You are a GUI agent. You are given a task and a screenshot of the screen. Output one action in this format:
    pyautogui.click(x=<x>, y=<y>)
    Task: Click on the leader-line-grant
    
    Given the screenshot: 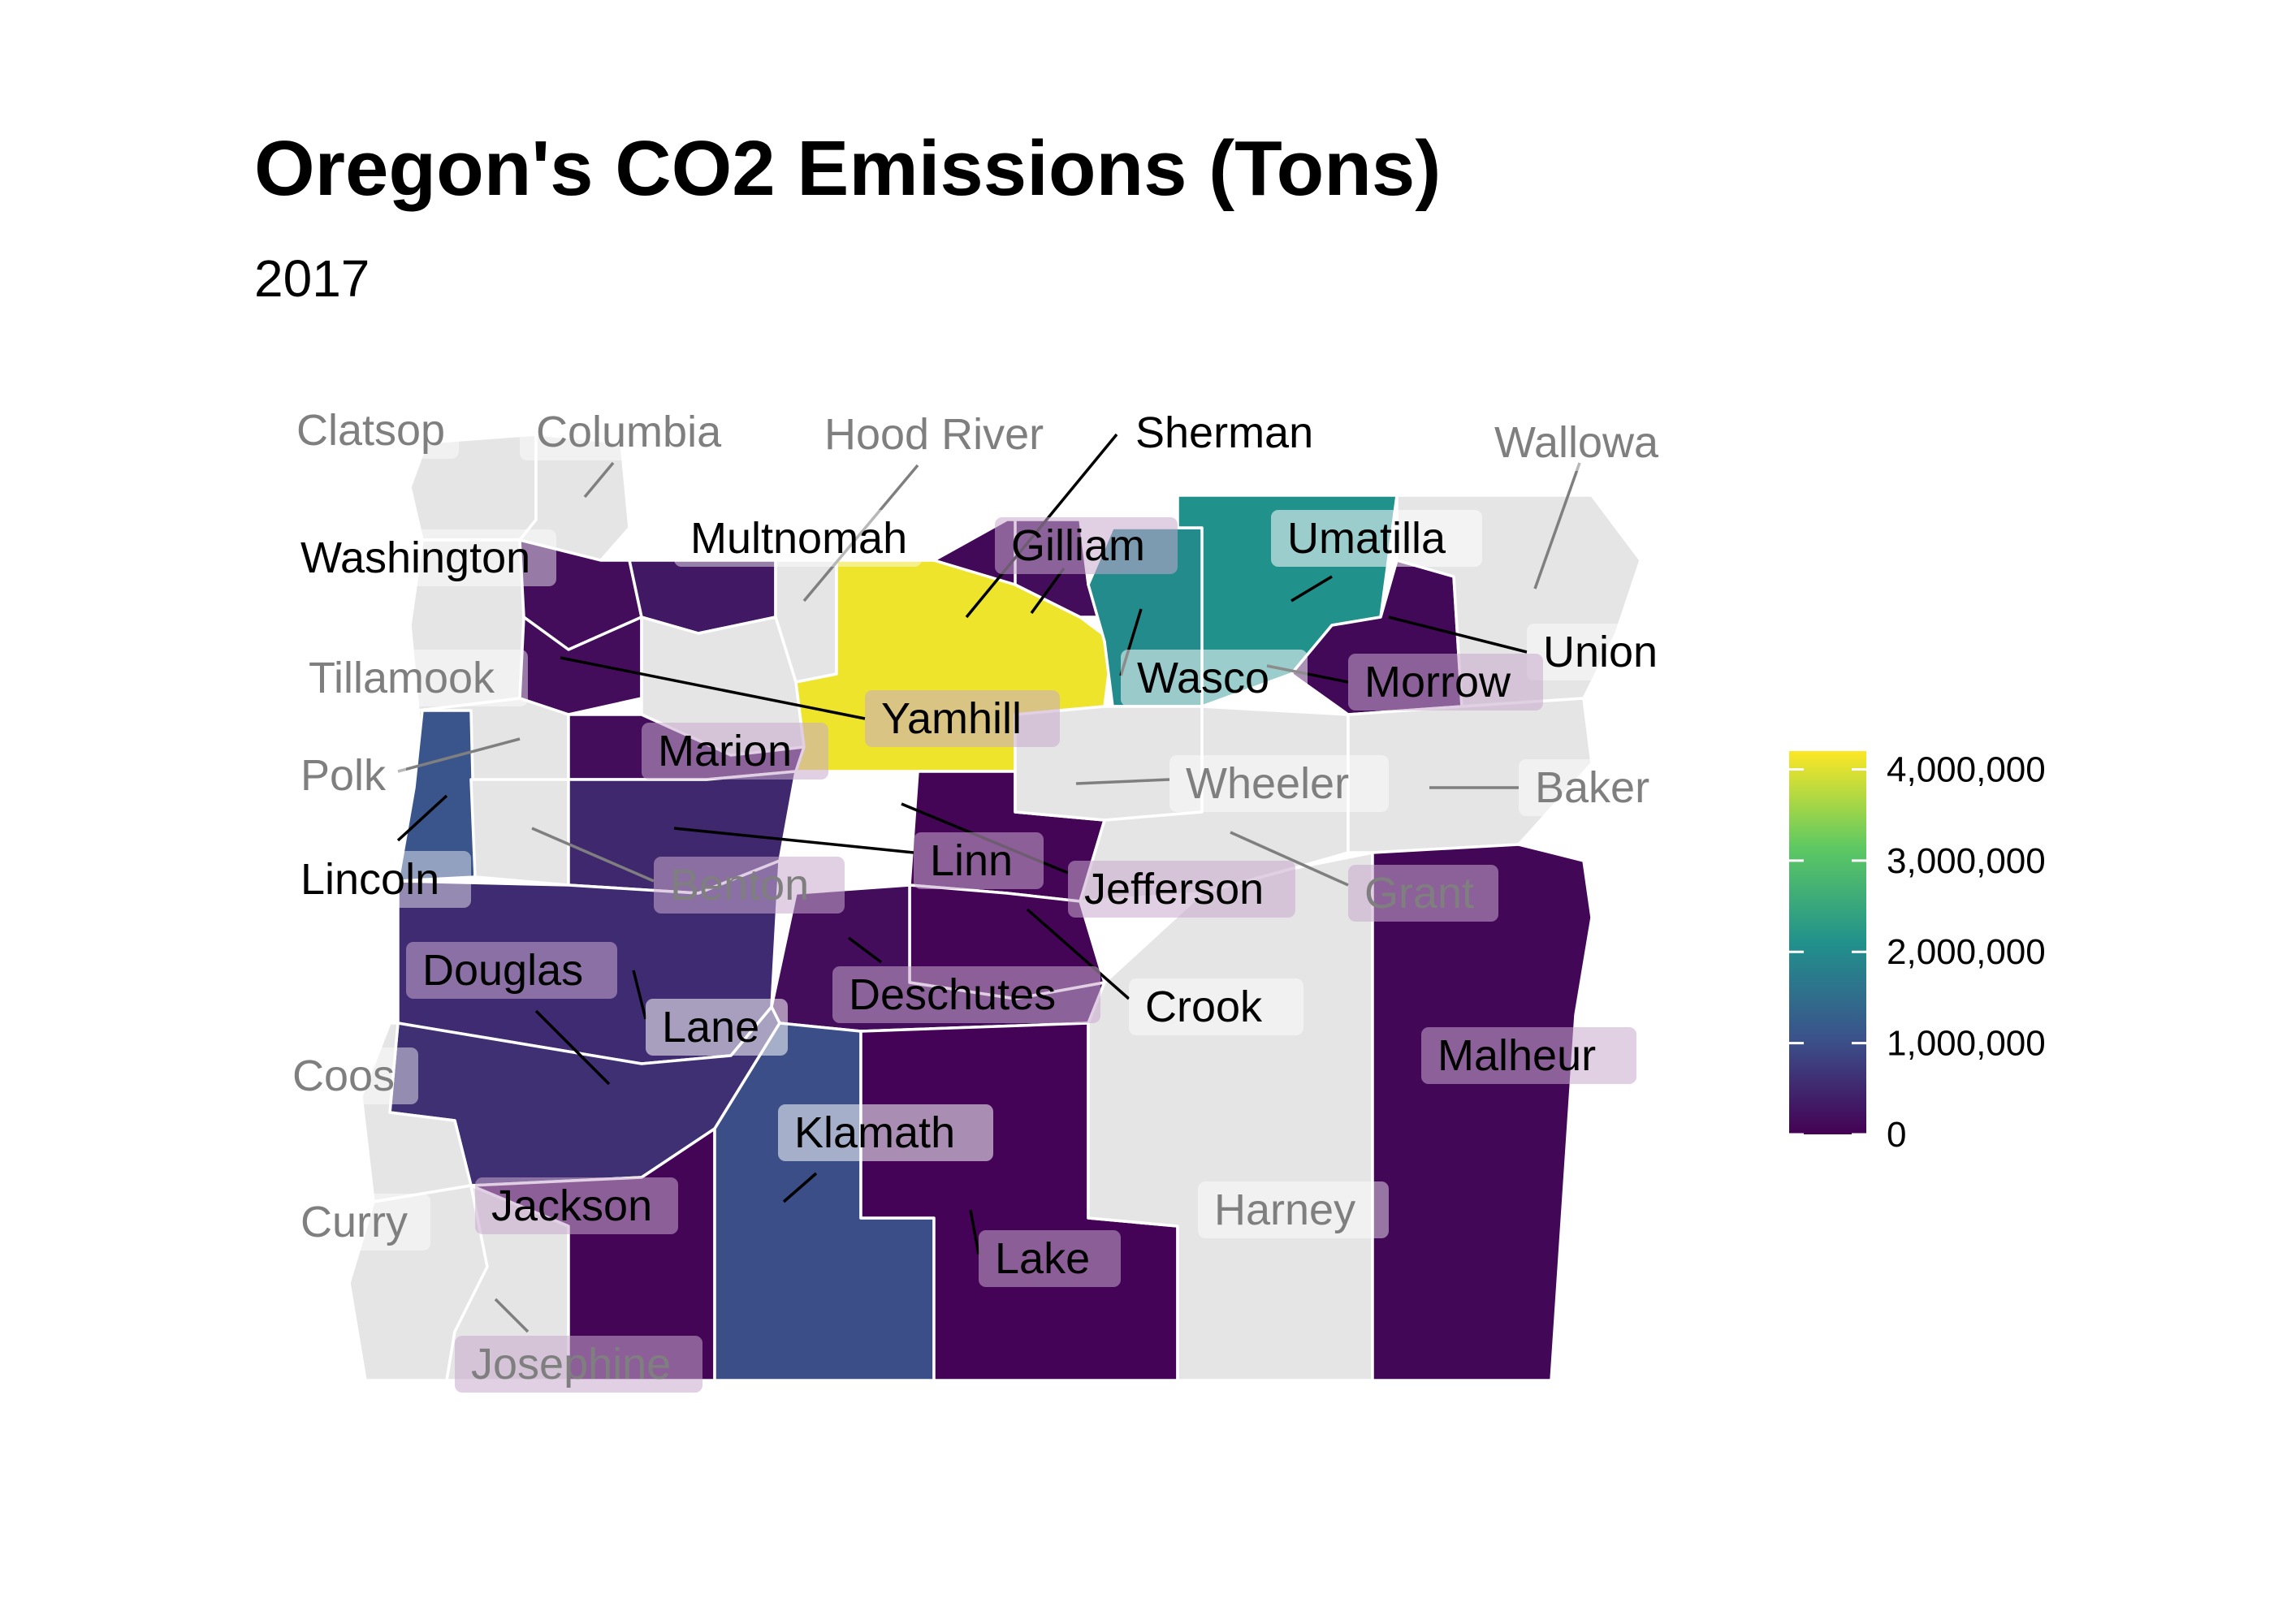 What is the action you would take?
    pyautogui.click(x=1289, y=859)
    